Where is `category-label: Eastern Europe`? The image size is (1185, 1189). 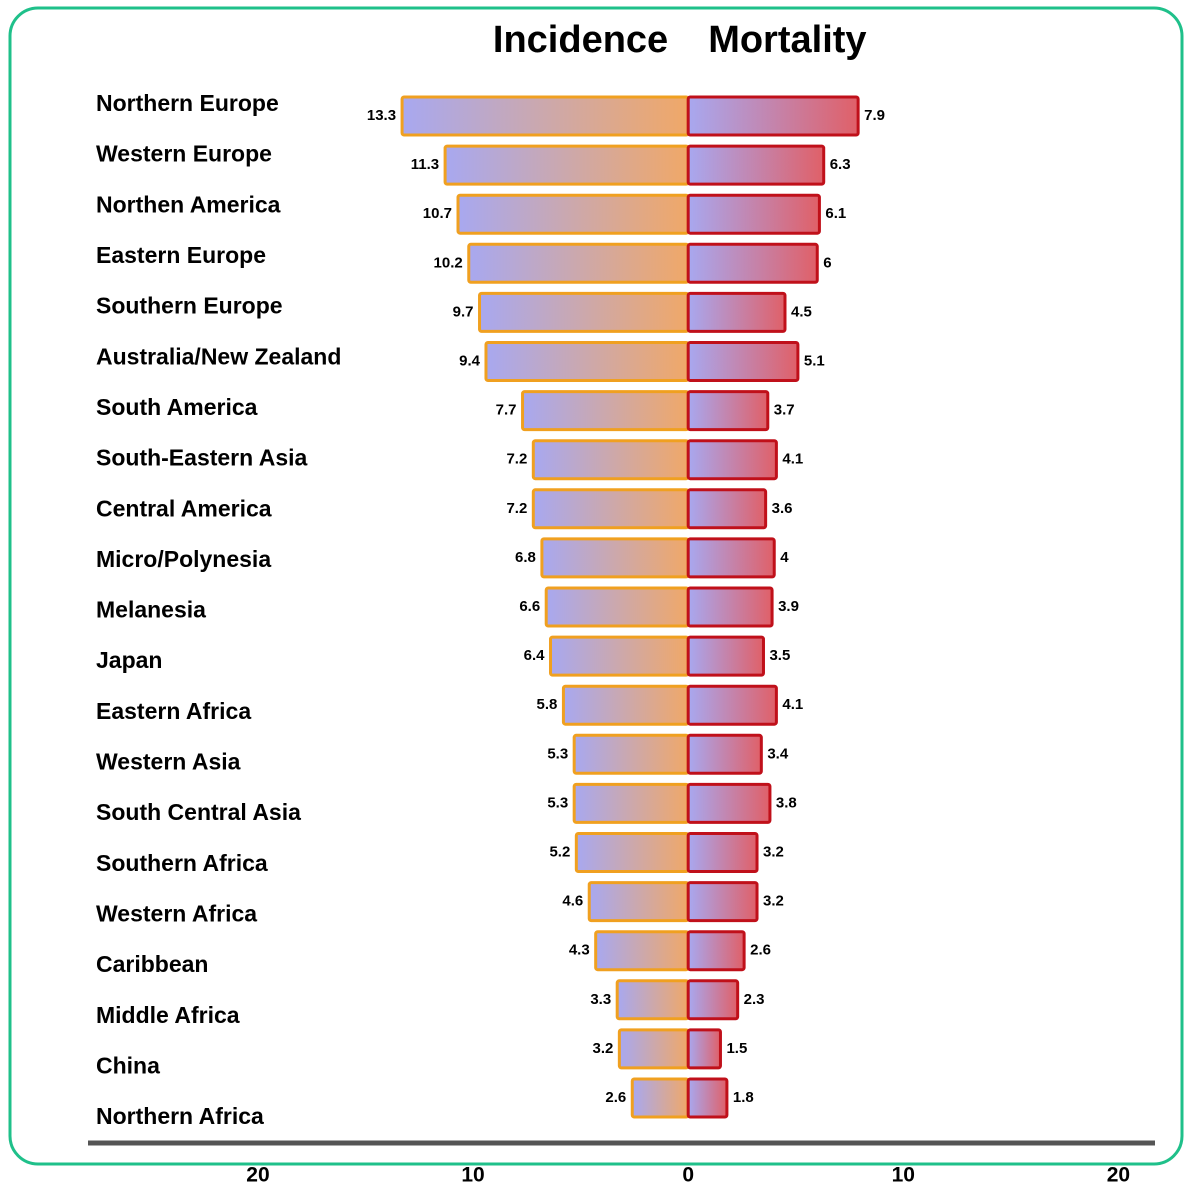
category-label: Eastern Europe is located at coordinates (181, 255).